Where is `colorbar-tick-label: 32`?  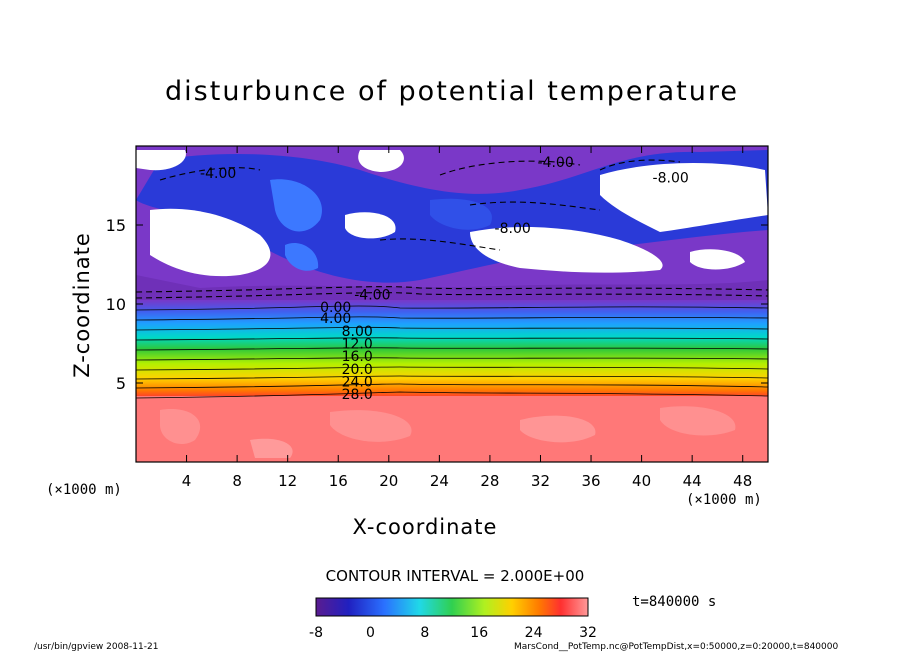 colorbar-tick-label: 32 is located at coordinates (588, 633).